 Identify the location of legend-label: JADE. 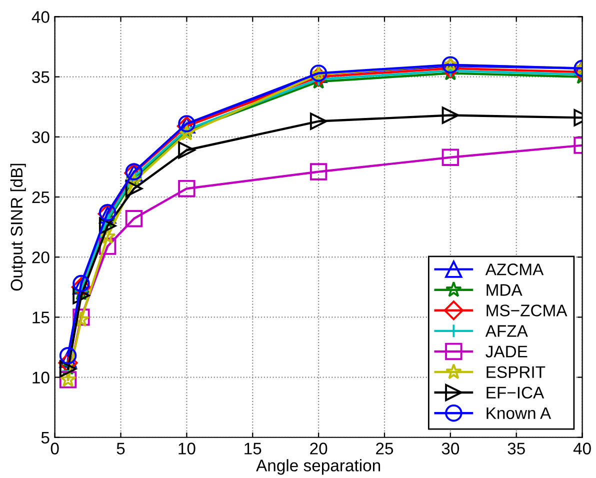
(507, 352).